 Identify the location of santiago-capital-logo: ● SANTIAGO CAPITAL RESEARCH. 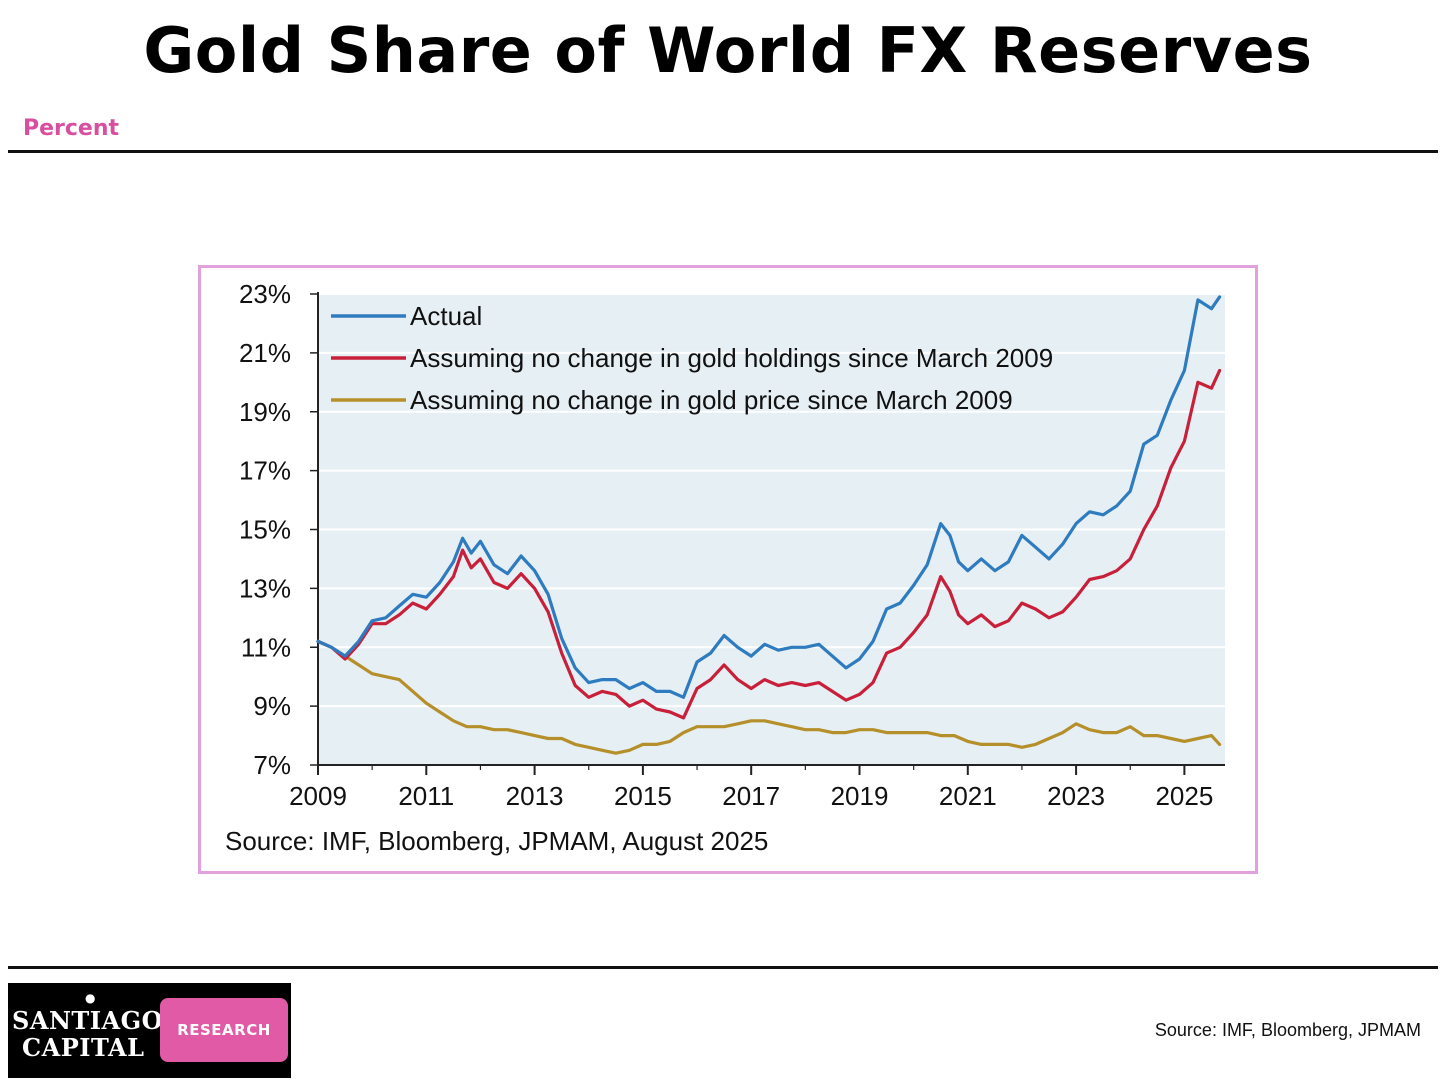
(149, 1030).